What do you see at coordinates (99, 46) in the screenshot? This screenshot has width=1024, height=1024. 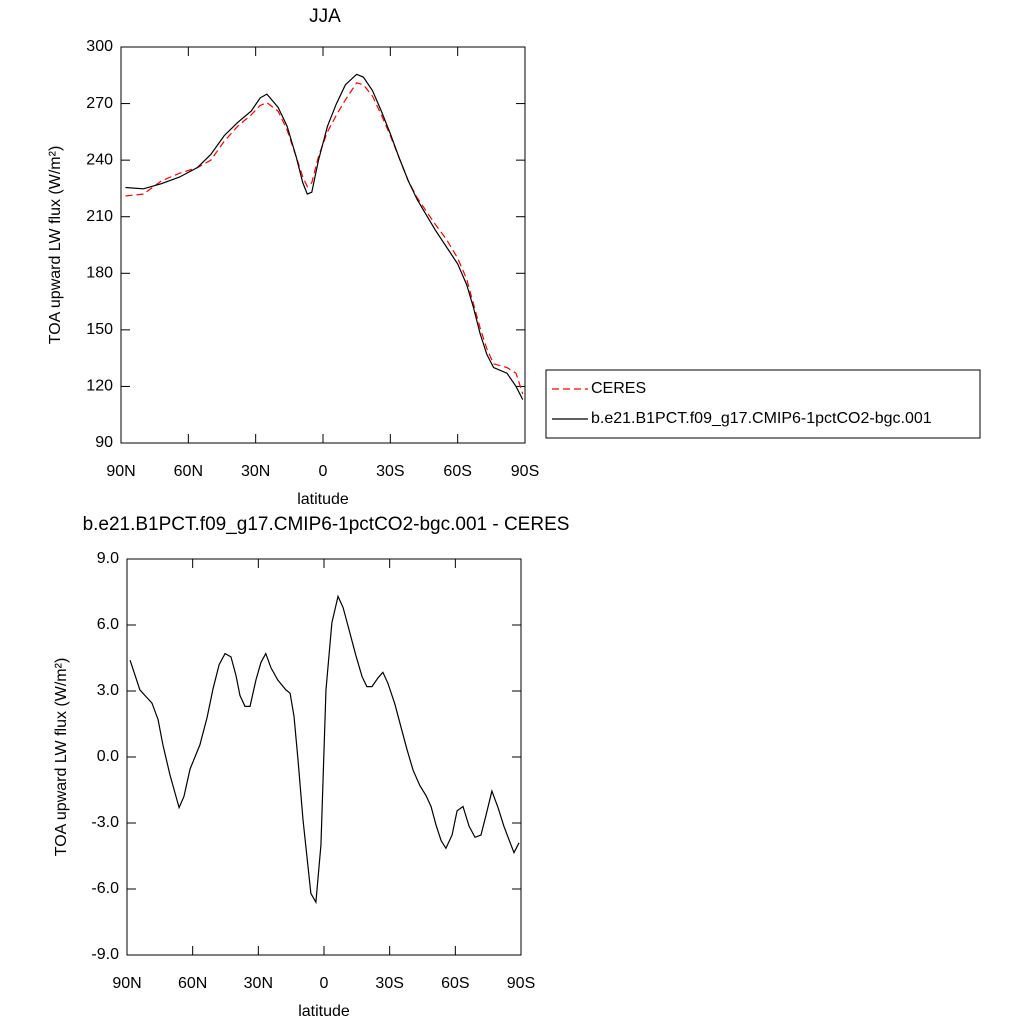 I see `y-tick-label: 300` at bounding box center [99, 46].